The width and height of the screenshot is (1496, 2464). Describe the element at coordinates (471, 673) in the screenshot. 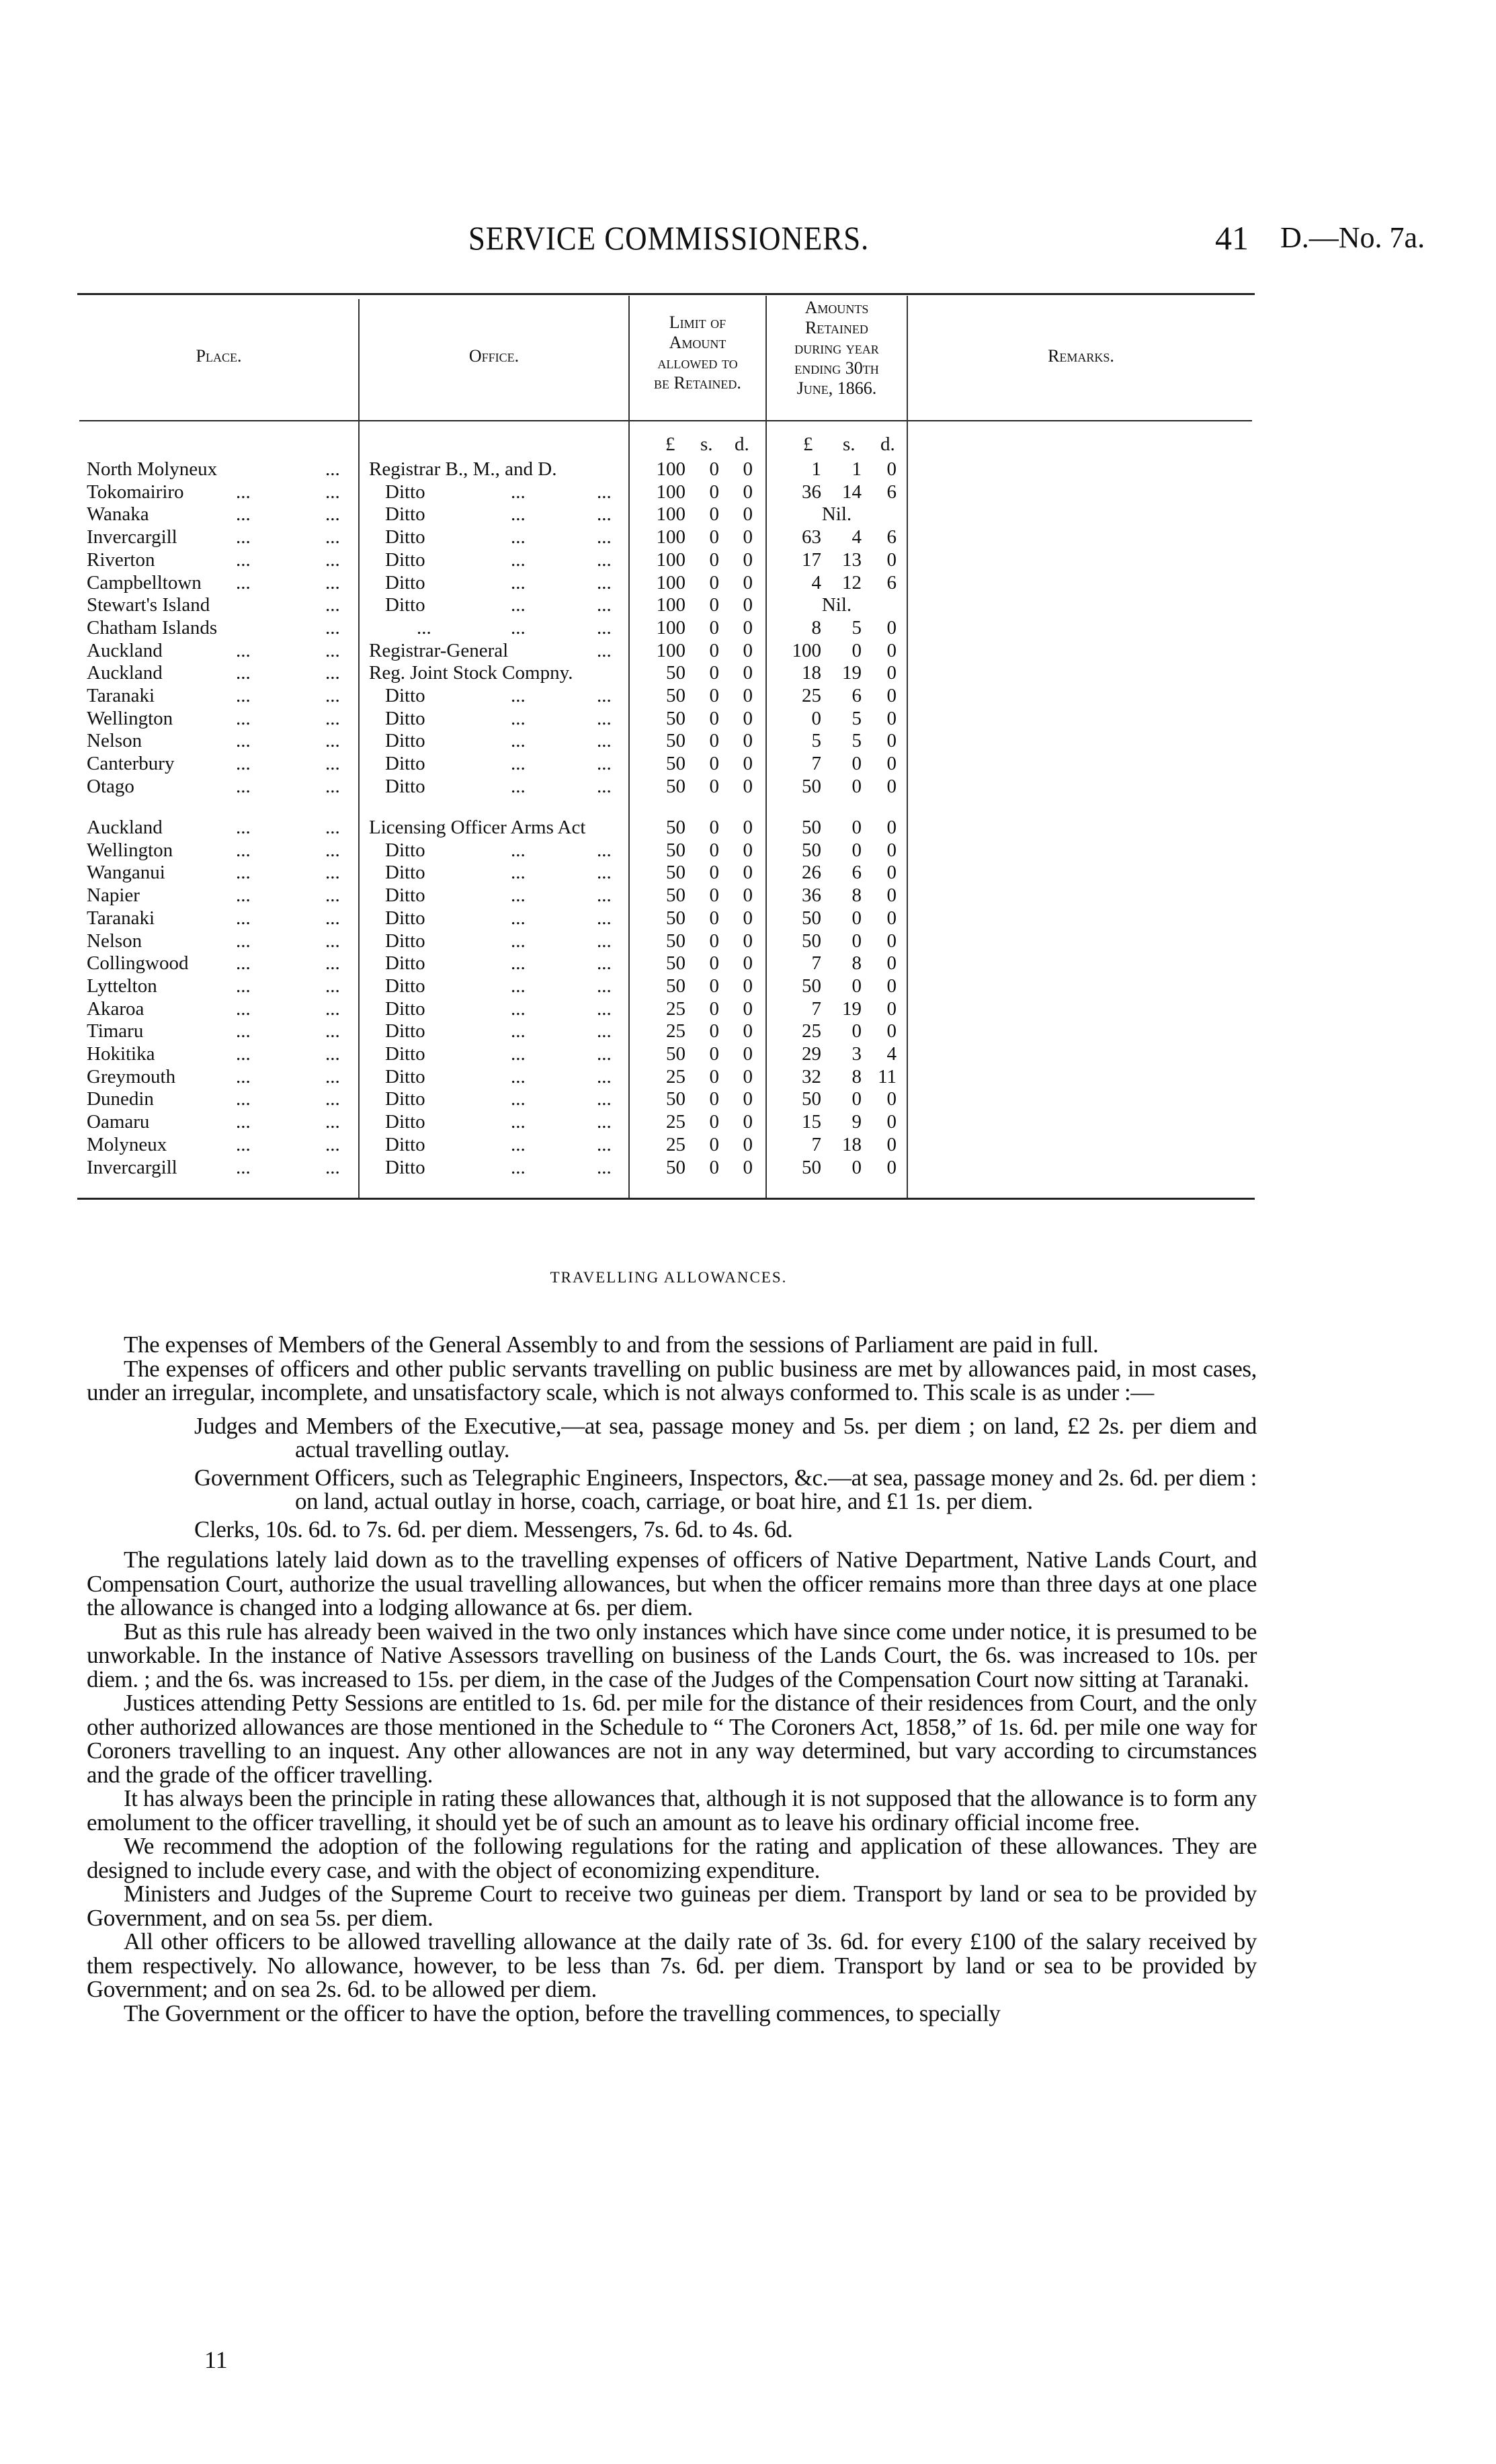

I see `office-cell: Reg. Joint Stock Compny.` at that location.